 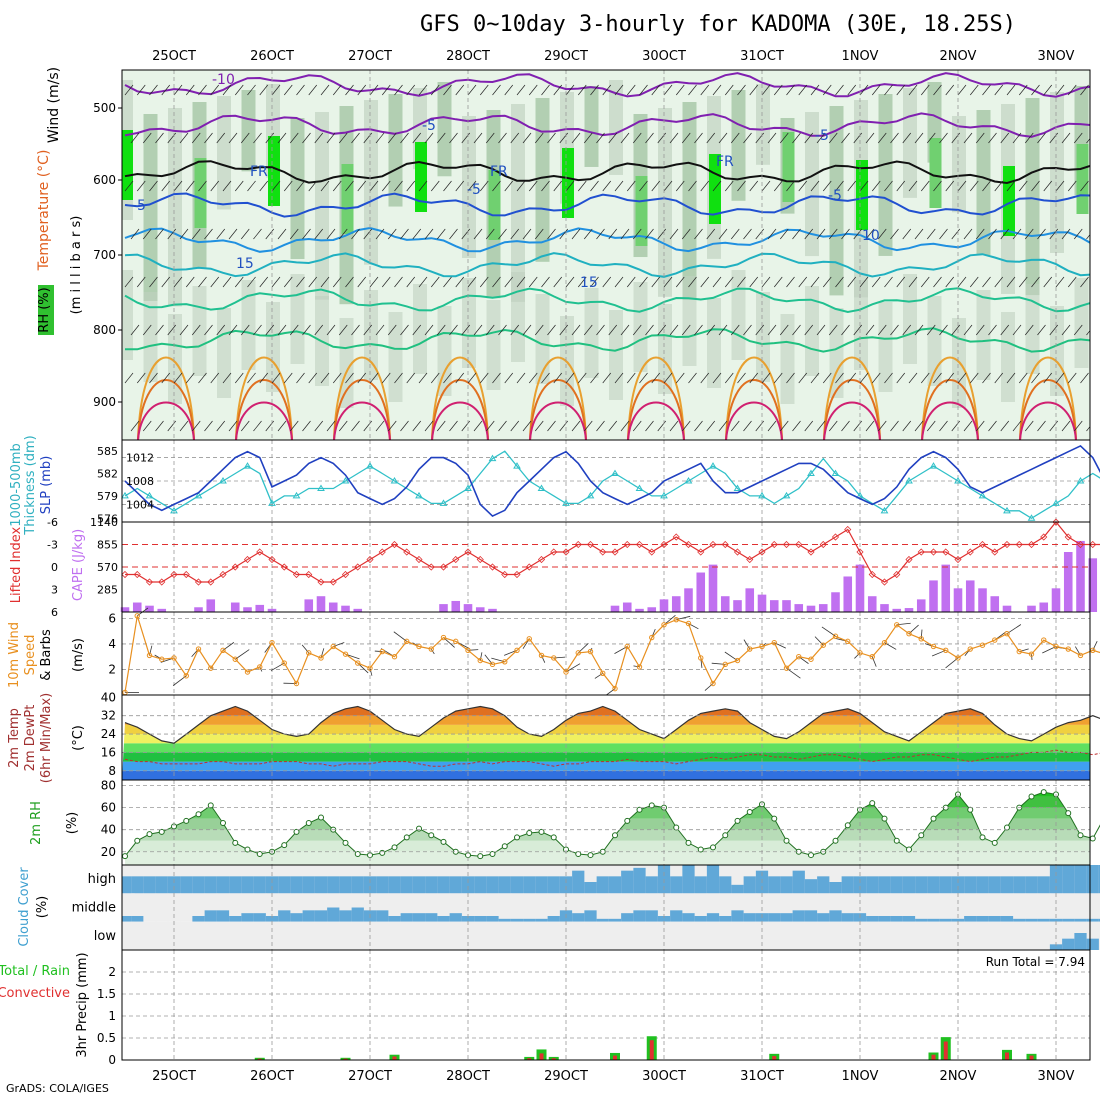 I want to click on cape-tick-label: 1140, so click(x=104, y=522).